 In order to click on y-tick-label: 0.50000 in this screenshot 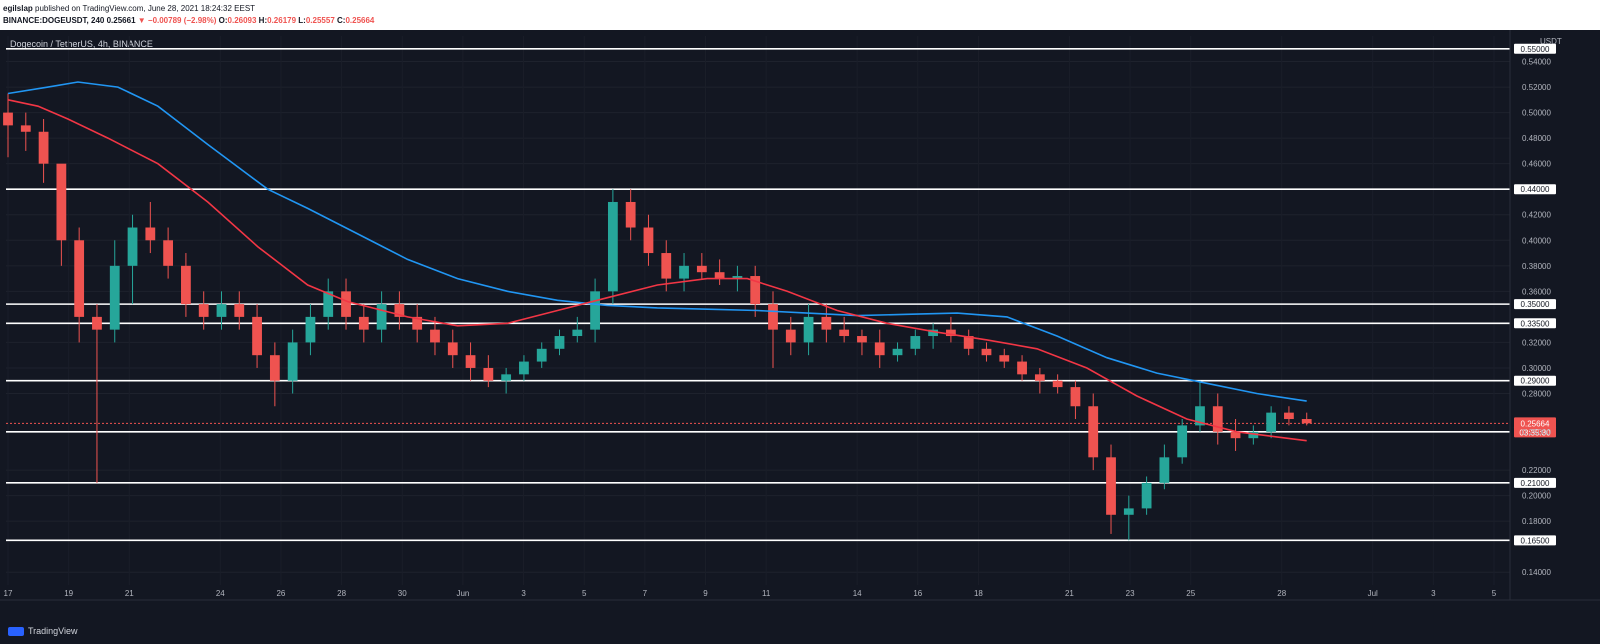, I will do `click(1536, 113)`.